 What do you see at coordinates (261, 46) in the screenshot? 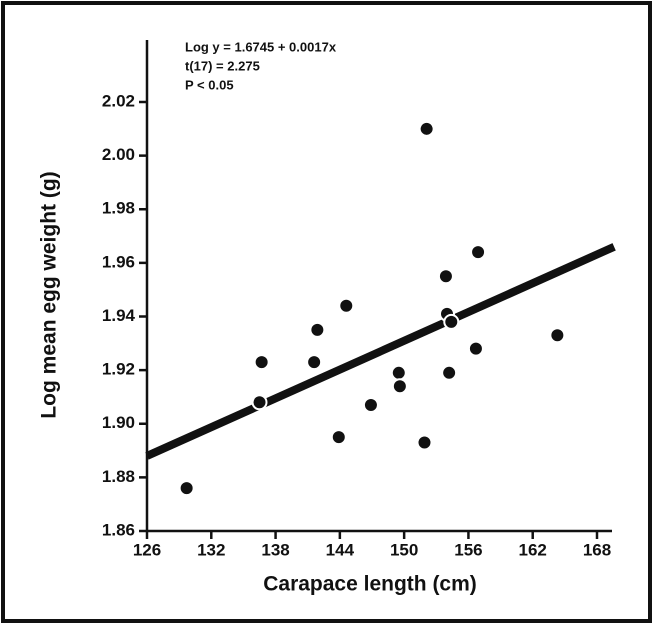
I see `annotation: Log y = 1.6745 + 0.0017x` at bounding box center [261, 46].